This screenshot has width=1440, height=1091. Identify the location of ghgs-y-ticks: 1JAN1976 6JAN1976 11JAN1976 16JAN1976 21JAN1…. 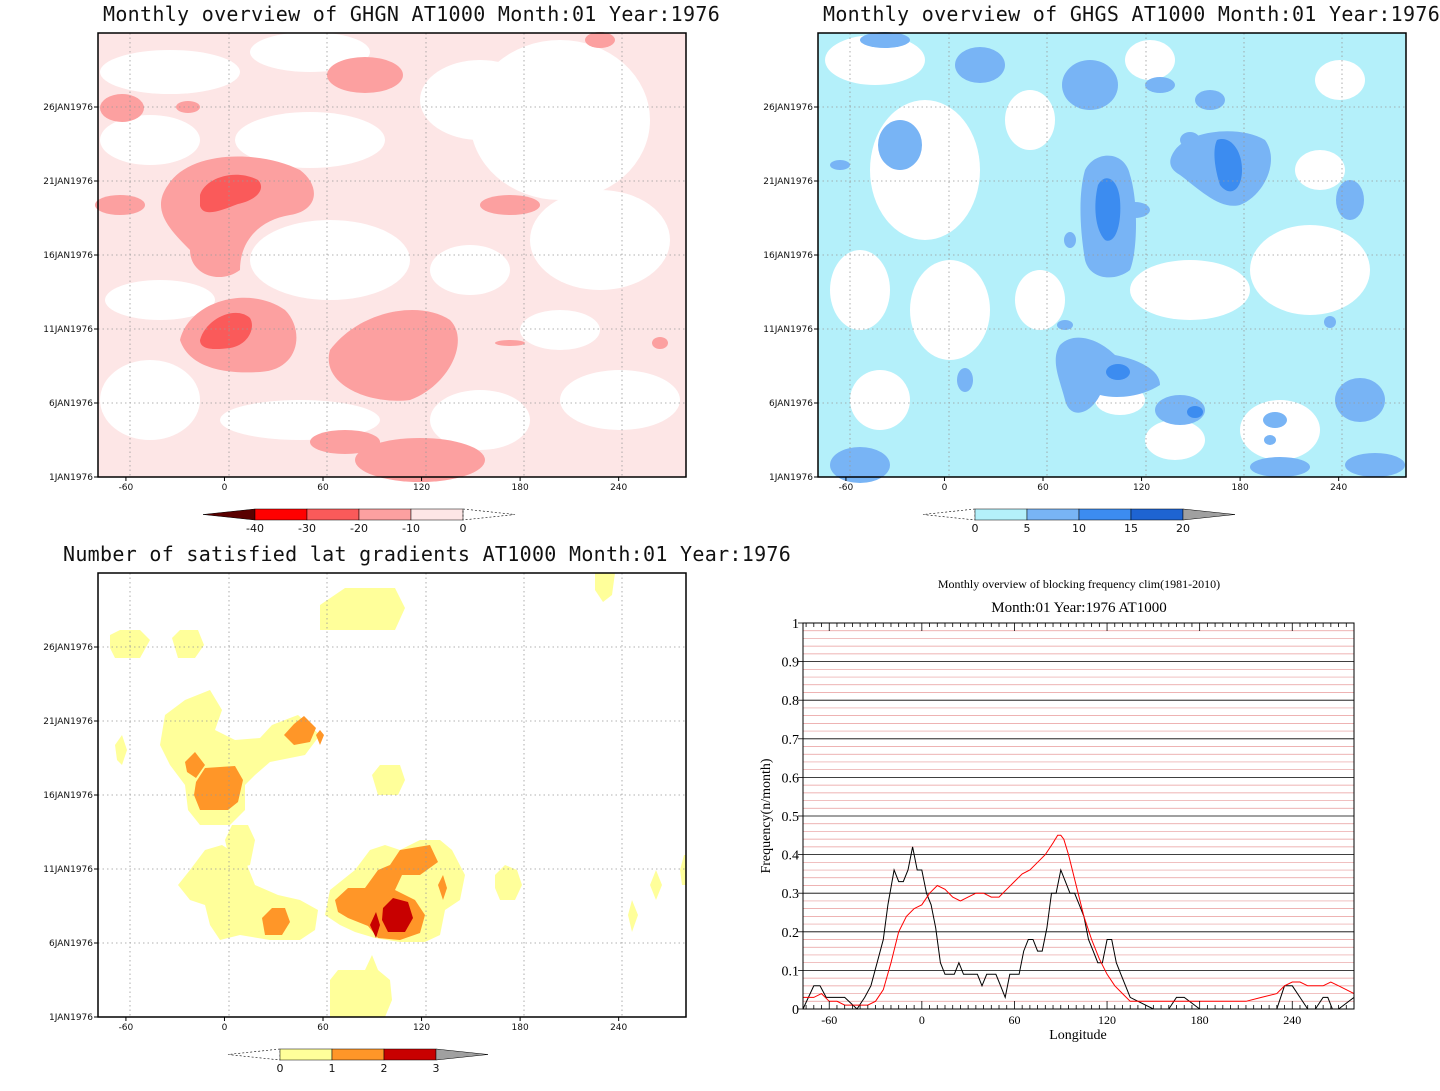
(790, 293).